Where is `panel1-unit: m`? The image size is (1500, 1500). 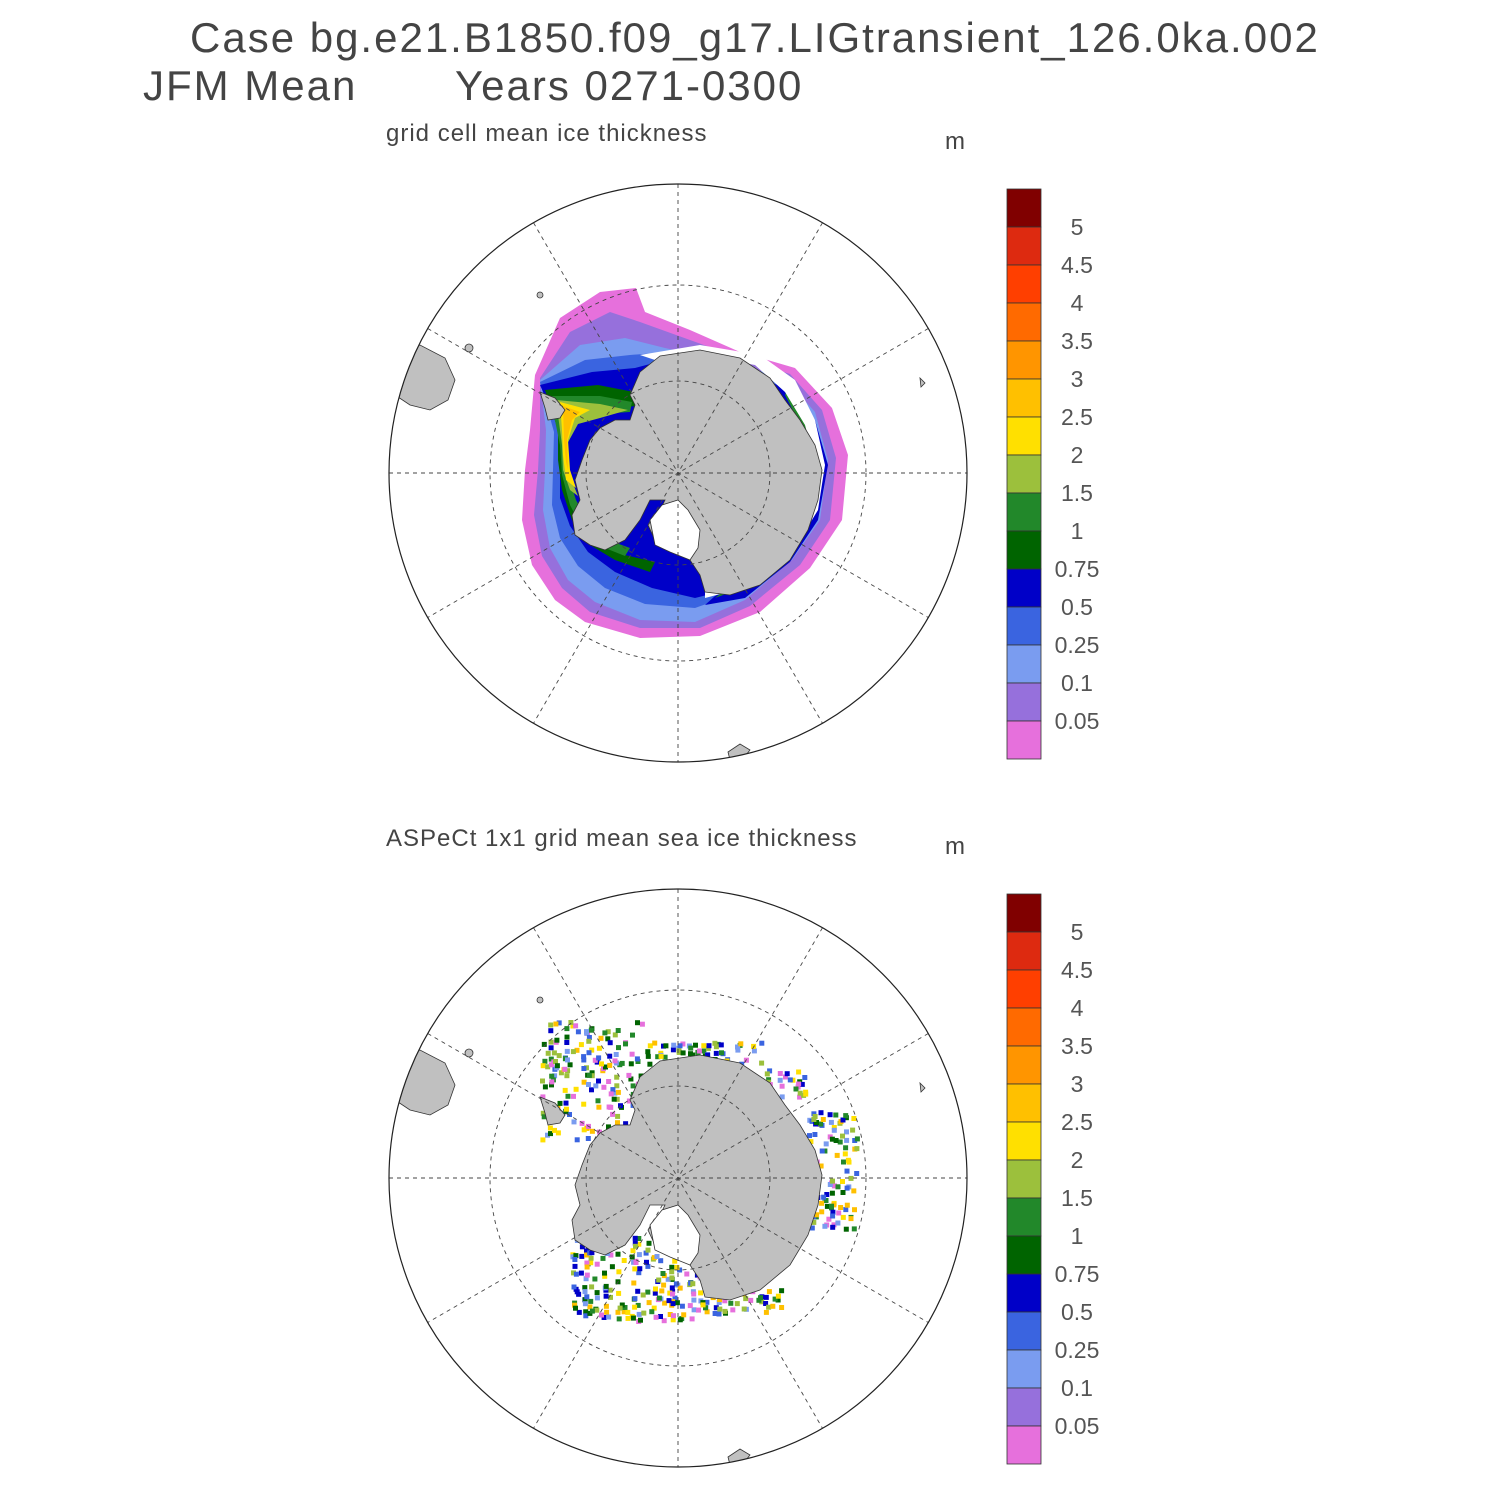 panel1-unit: m is located at coordinates (955, 141).